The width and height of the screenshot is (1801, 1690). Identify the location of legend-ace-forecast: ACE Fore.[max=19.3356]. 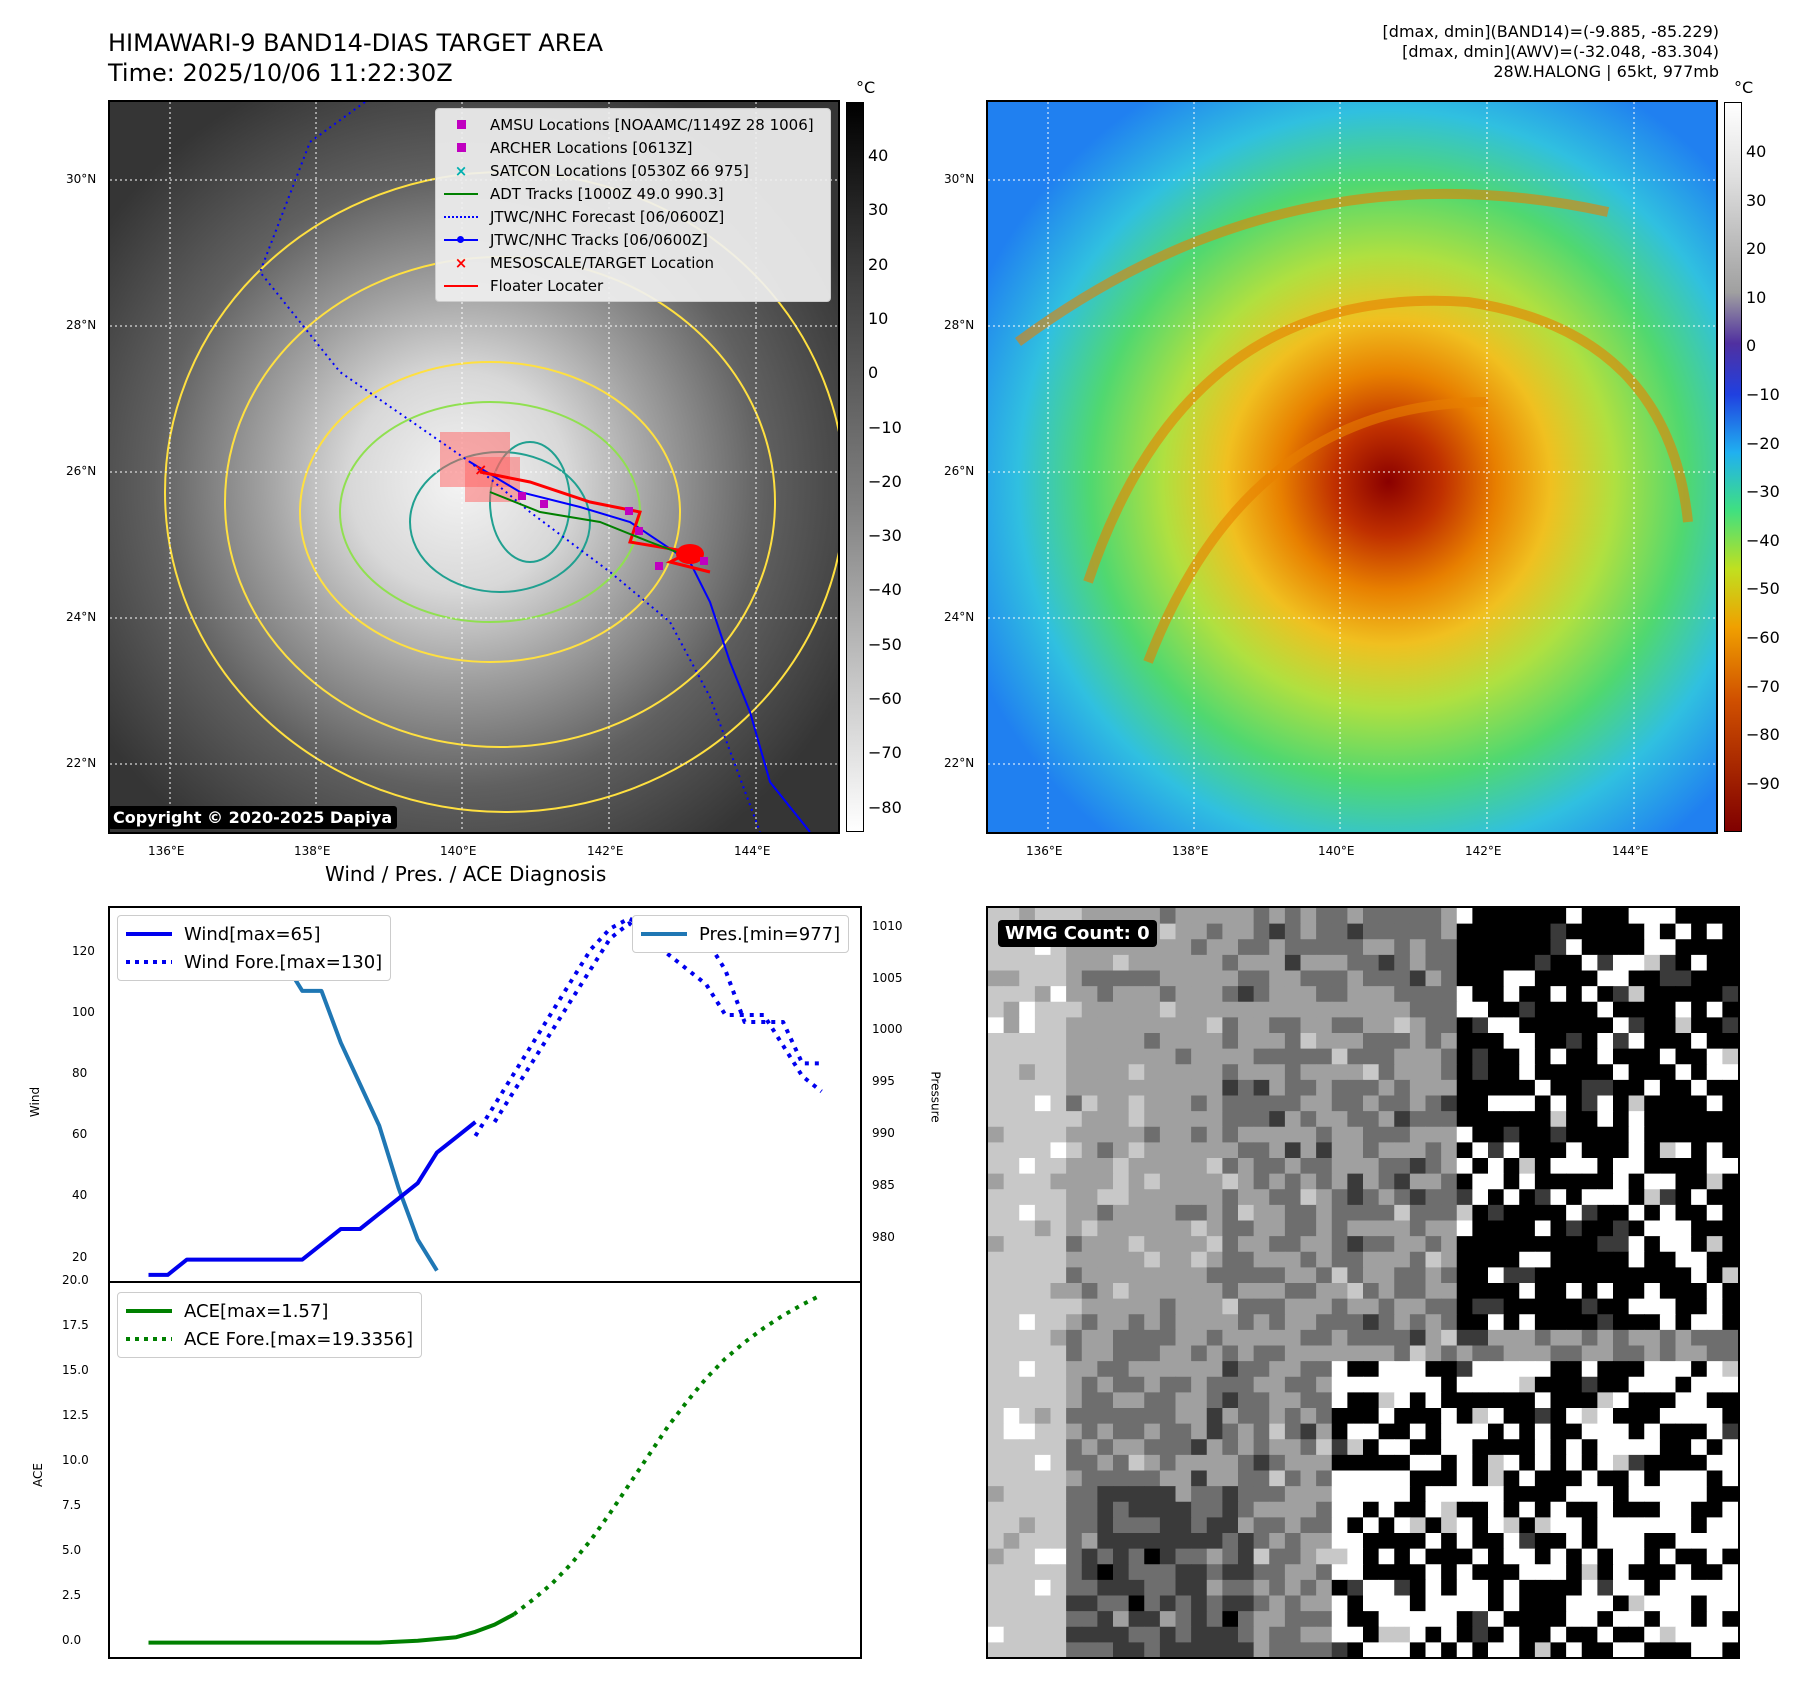
(269, 1339).